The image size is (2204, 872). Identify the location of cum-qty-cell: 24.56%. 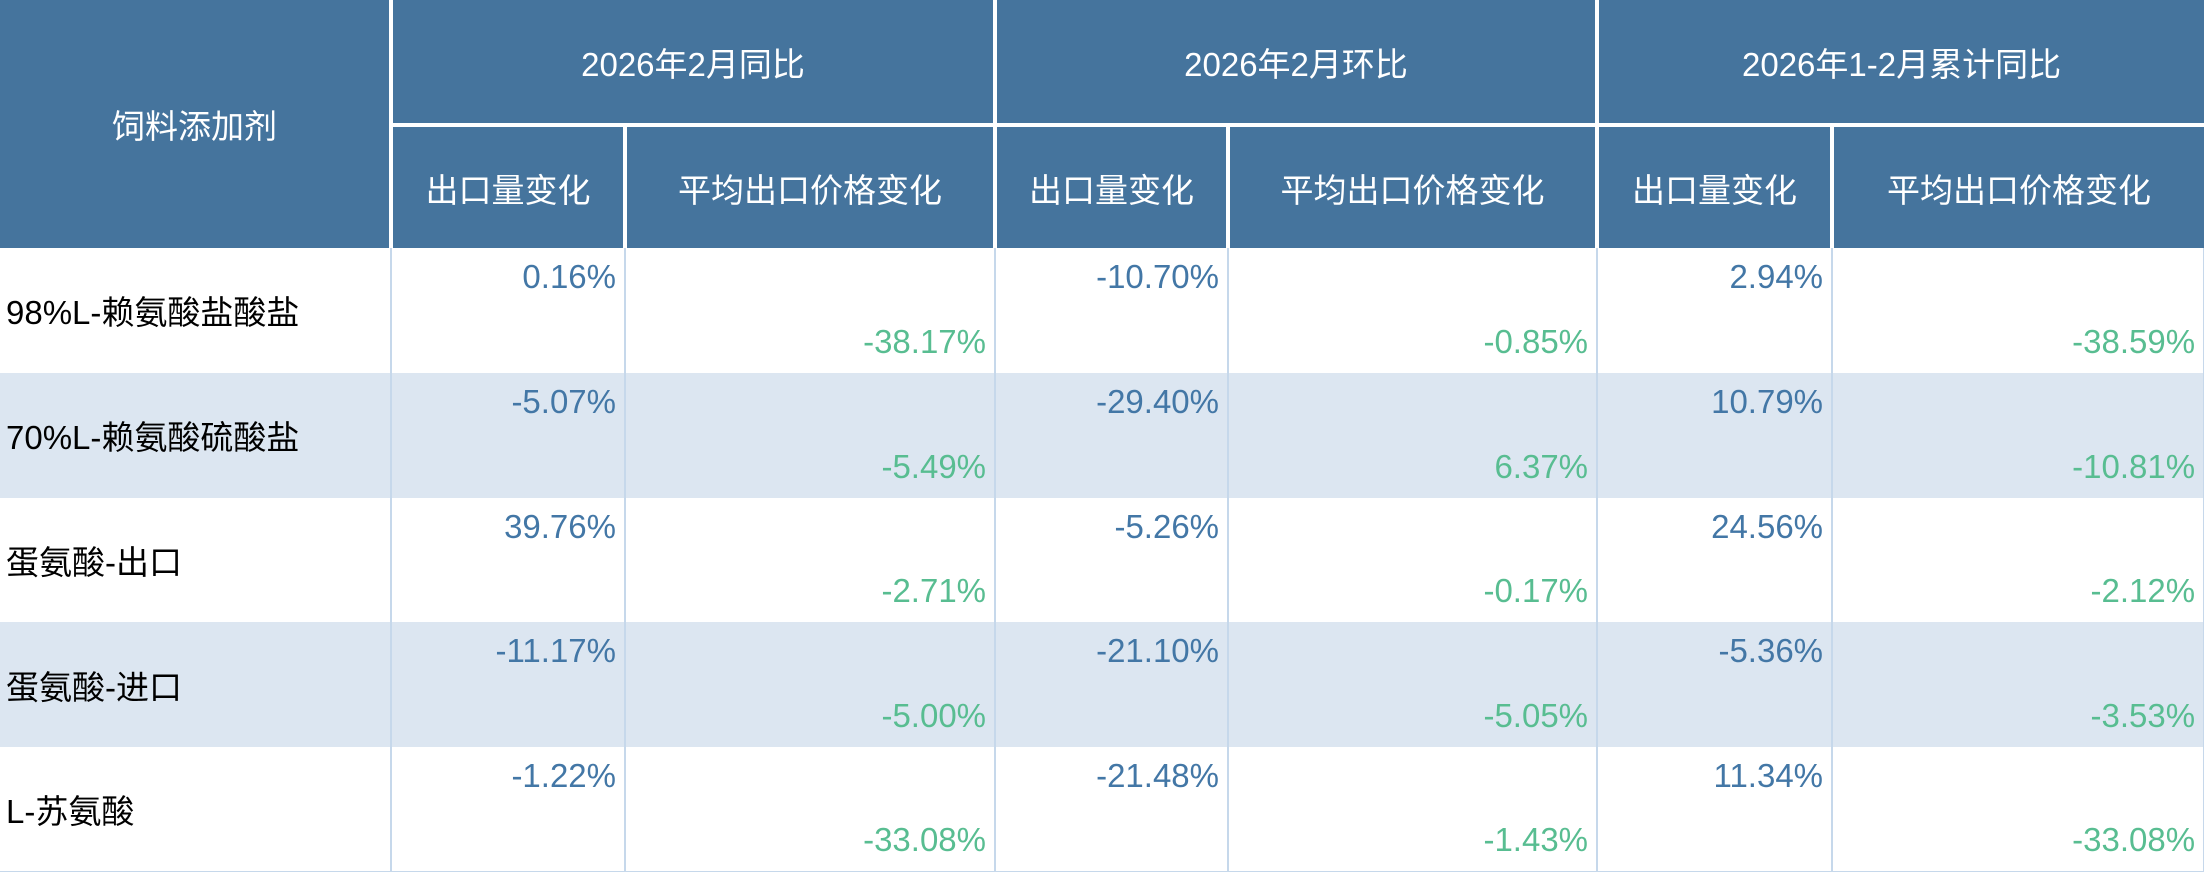
(1715, 560).